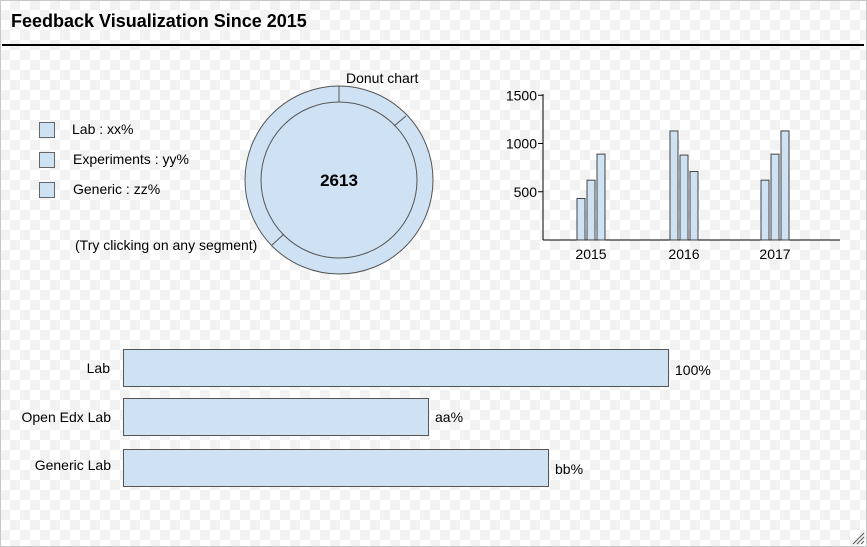 This screenshot has height=547, width=867. What do you see at coordinates (276, 417) in the screenshot?
I see `hbar-open-edx-lab` at bounding box center [276, 417].